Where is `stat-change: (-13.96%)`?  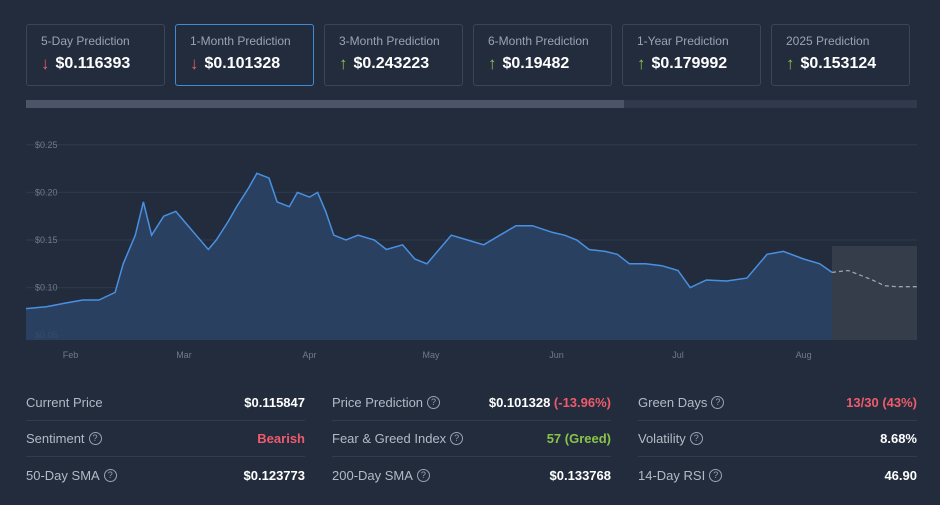
stat-change: (-13.96%) is located at coordinates (582, 402).